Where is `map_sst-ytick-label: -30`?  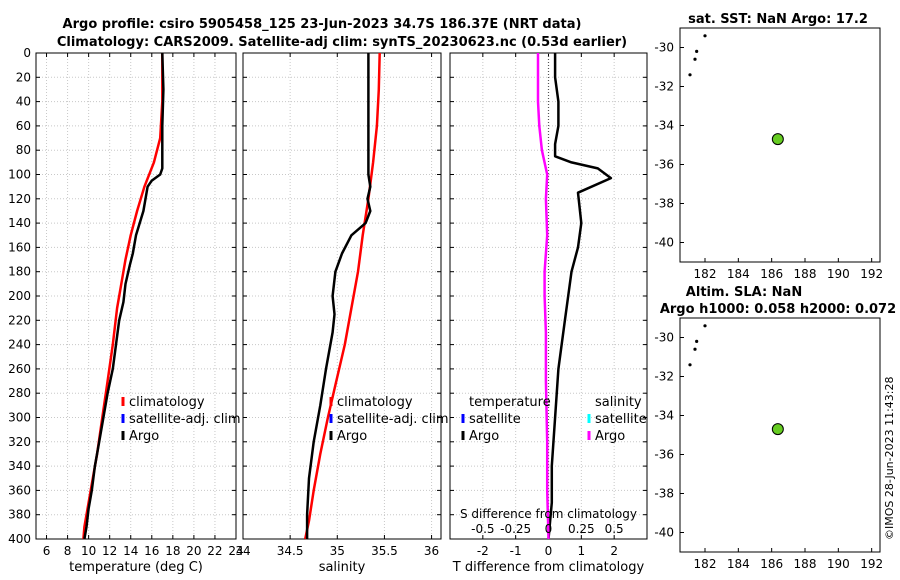 map_sst-ytick-label: -30 is located at coordinates (664, 48).